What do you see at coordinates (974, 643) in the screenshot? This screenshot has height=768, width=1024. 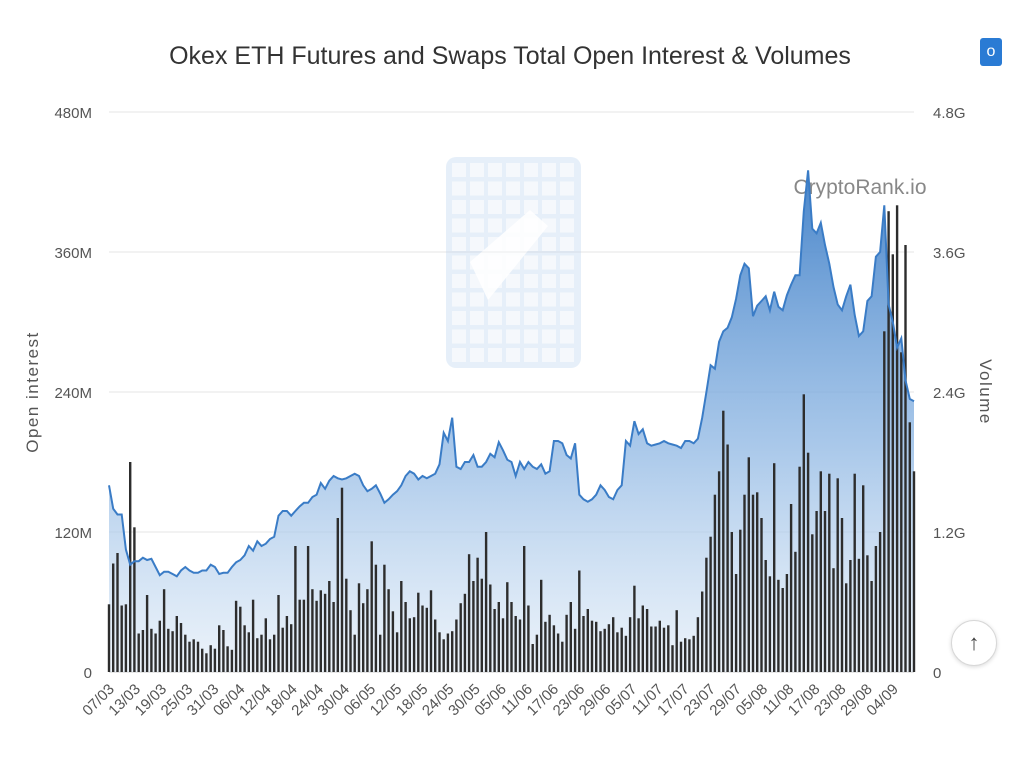 I see `scroll-to-top-button: ↑` at bounding box center [974, 643].